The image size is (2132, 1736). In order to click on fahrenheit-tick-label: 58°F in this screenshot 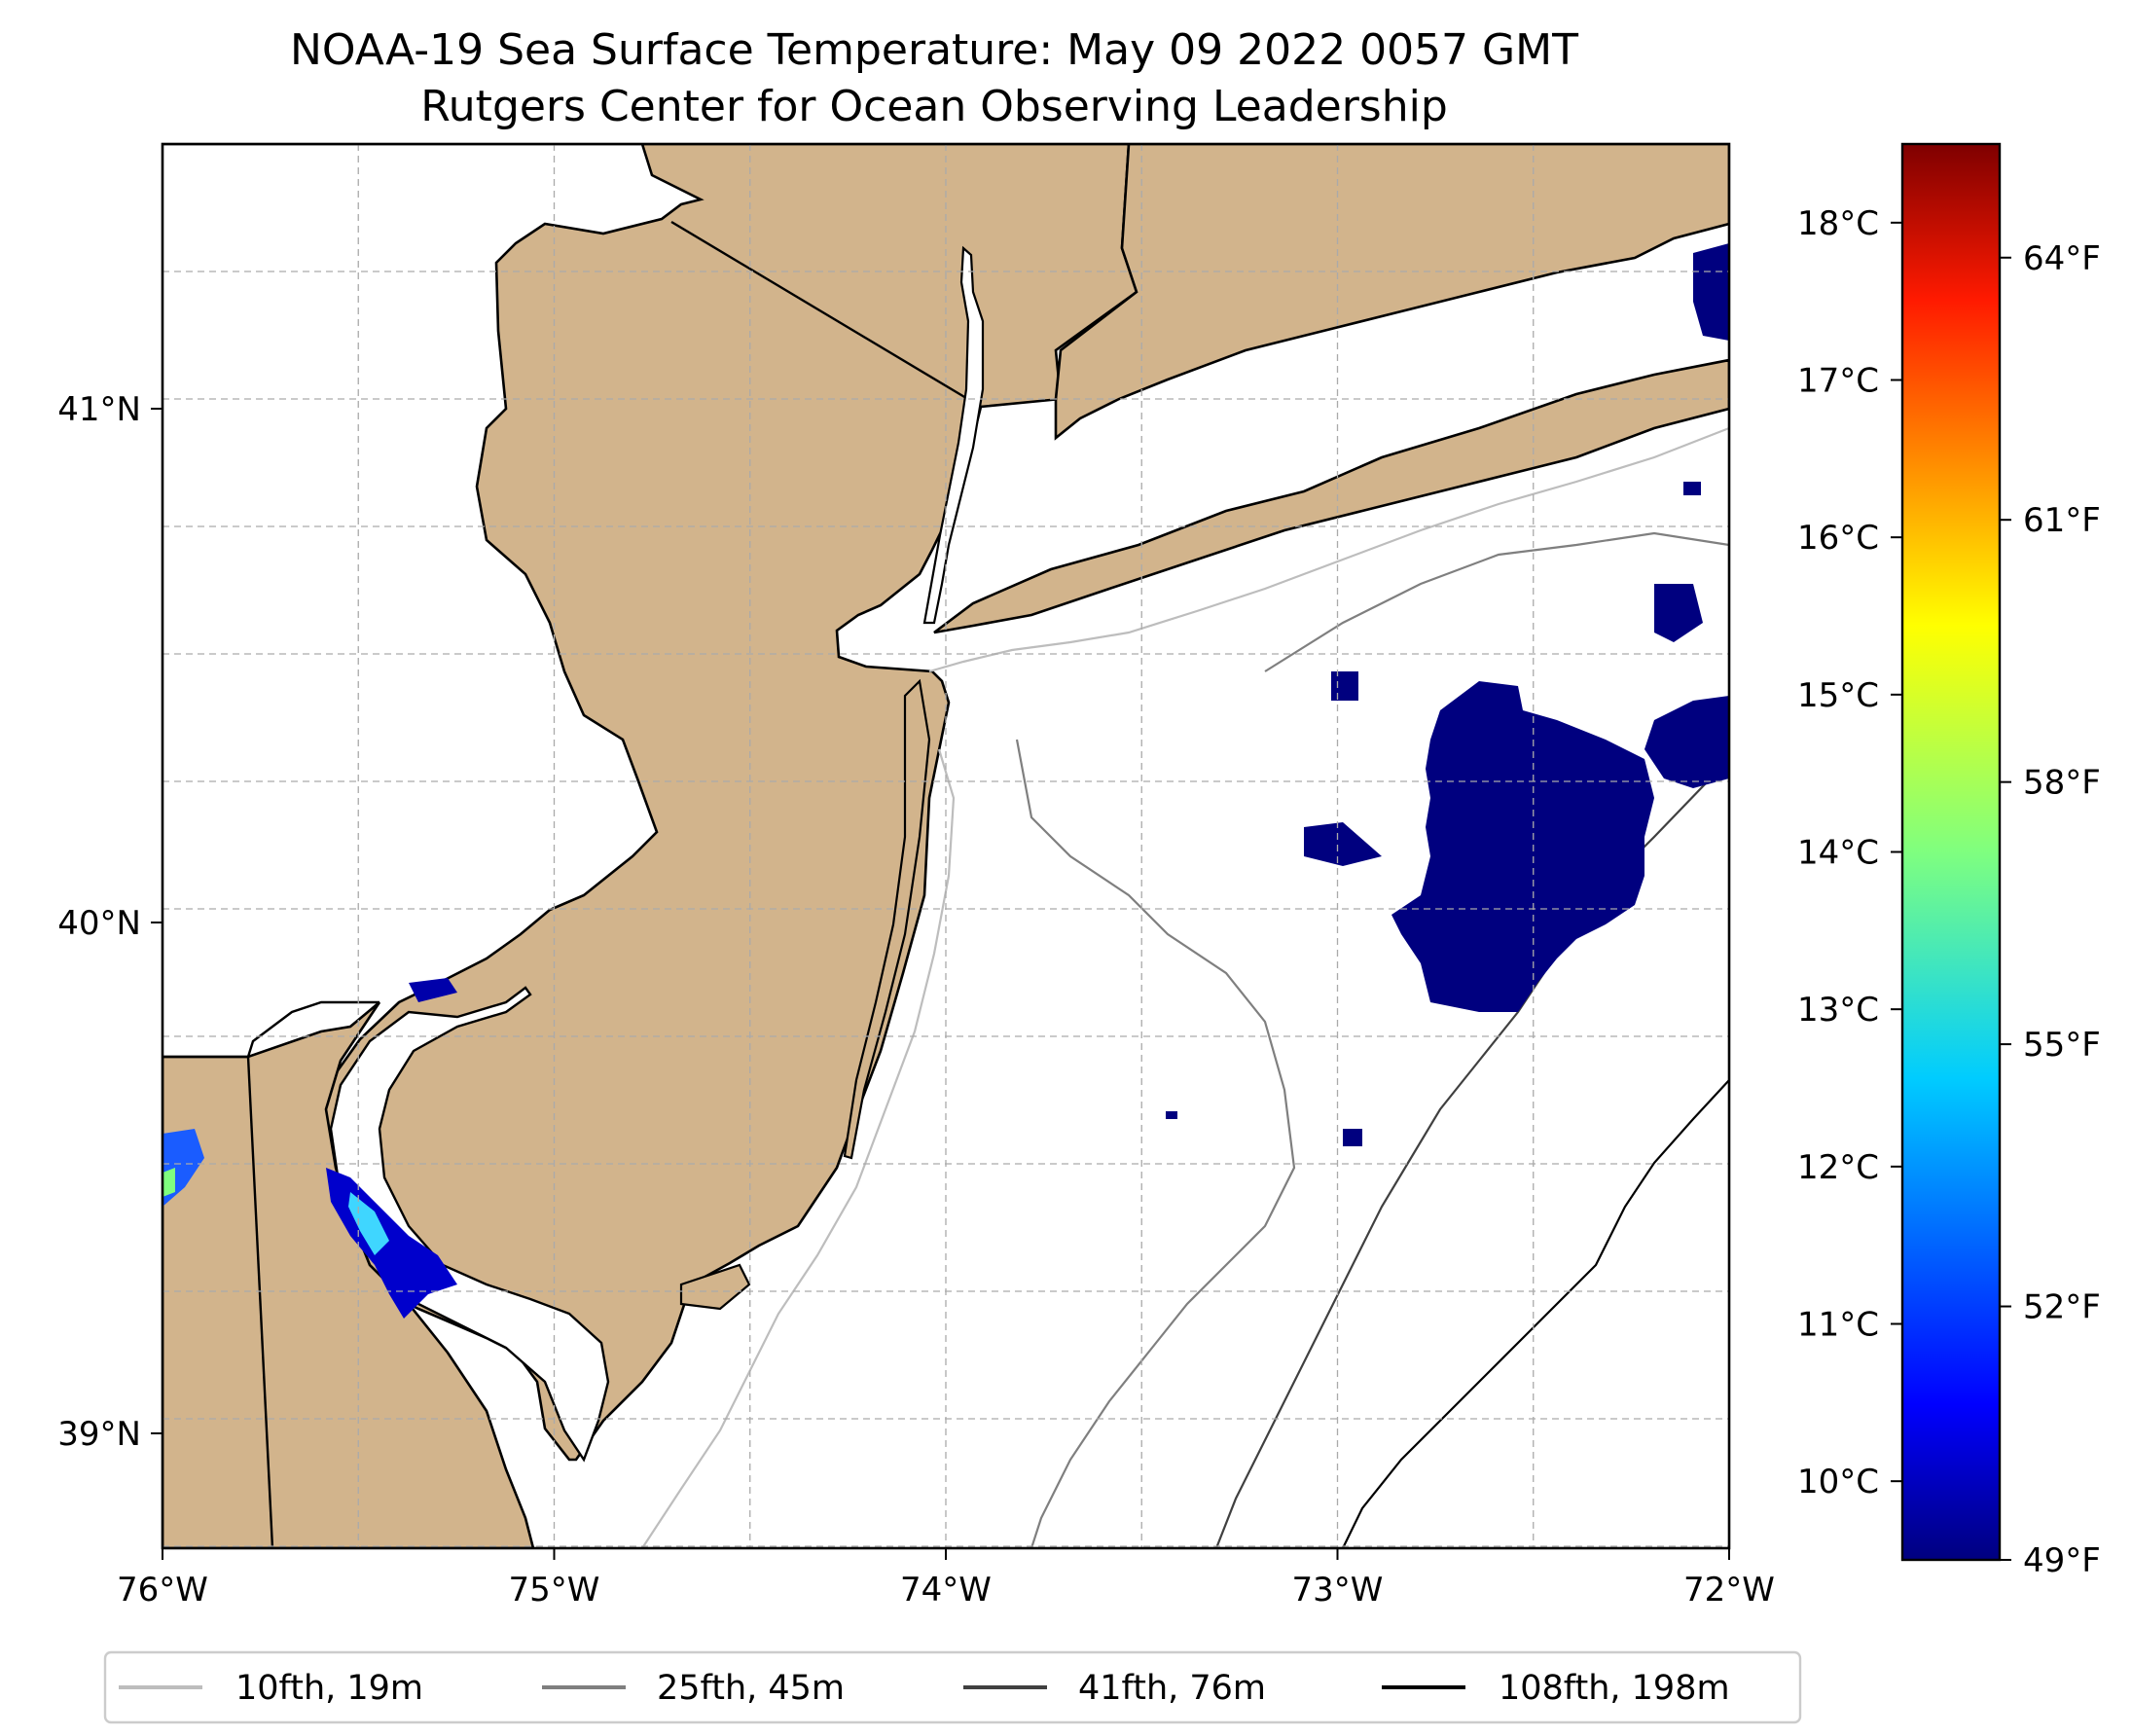, I will do `click(2062, 784)`.